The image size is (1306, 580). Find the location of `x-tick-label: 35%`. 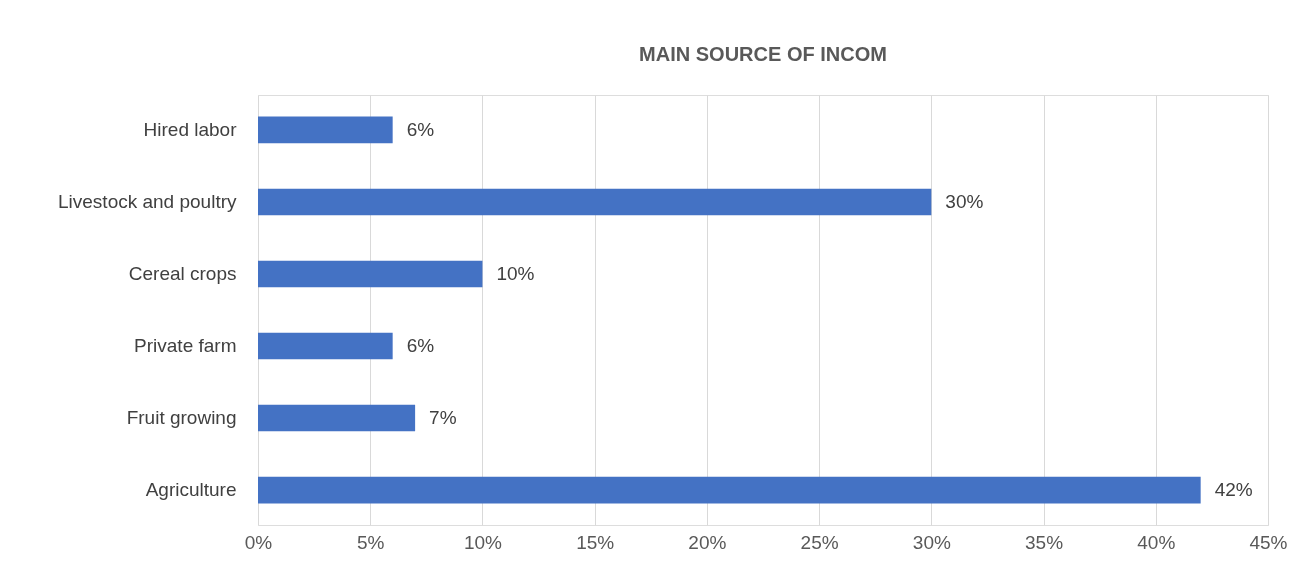

x-tick-label: 35% is located at coordinates (1044, 542).